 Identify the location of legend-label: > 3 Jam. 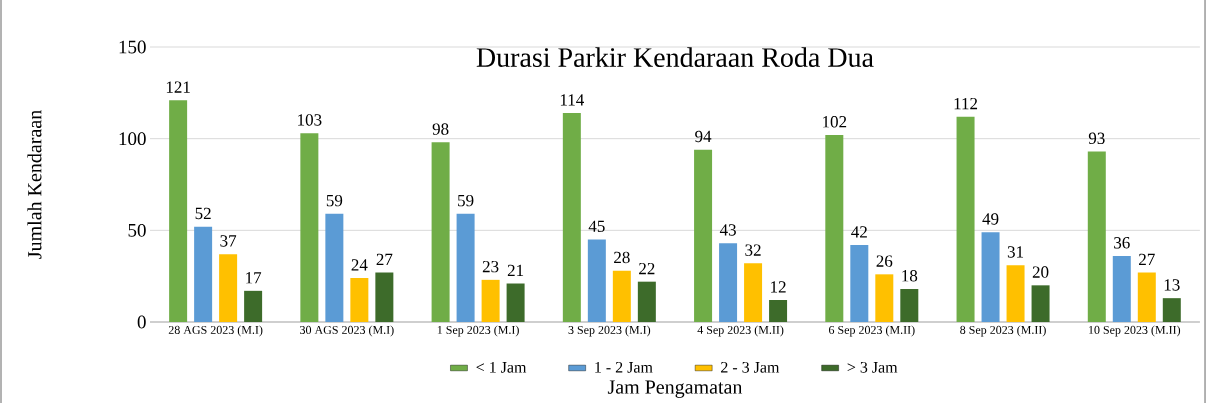
(872, 367).